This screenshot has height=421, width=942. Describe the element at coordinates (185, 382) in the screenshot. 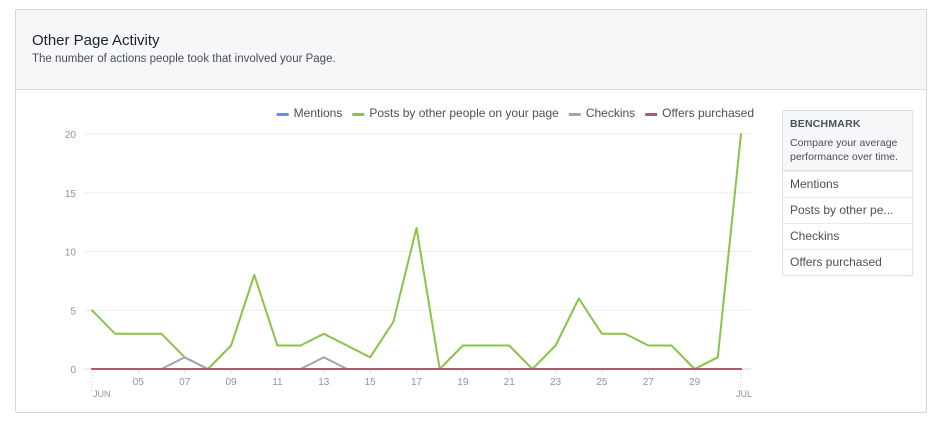

I see `x-tick-label: 07` at that location.